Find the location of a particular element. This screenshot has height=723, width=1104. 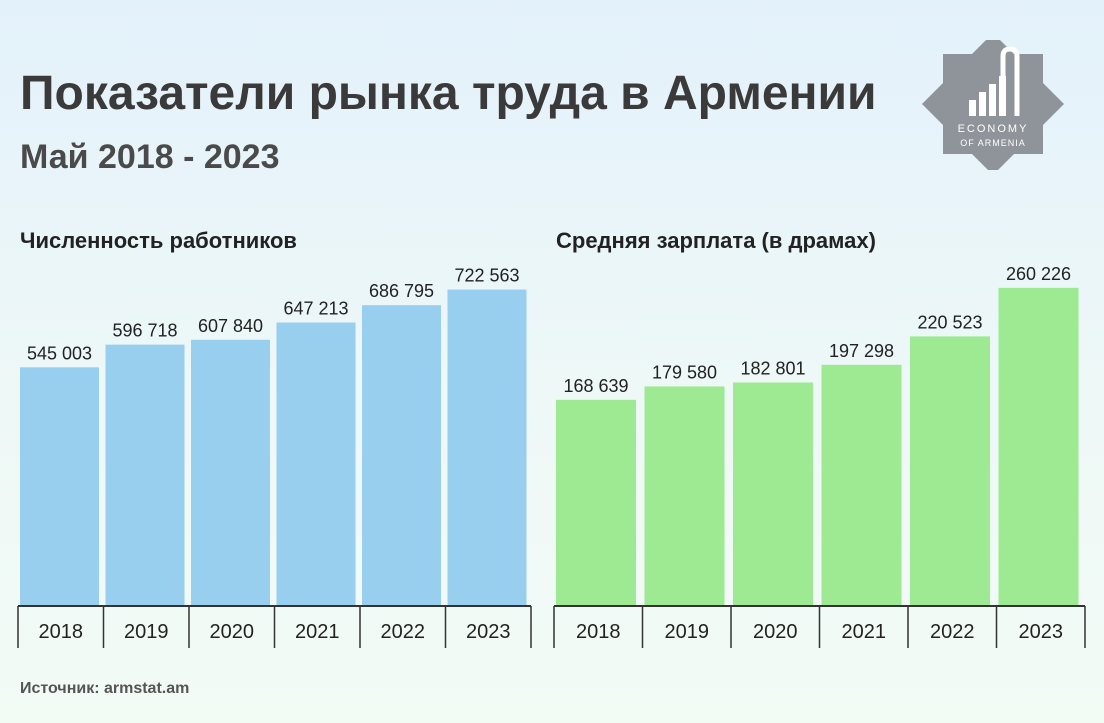

source-note: Источник: armstat.am is located at coordinates (105, 688).